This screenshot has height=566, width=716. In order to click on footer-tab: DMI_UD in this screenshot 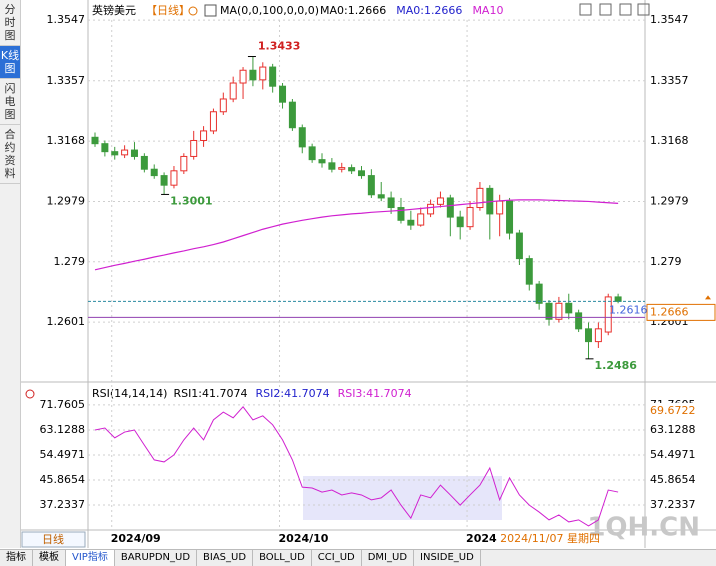, I will do `click(388, 558)`.